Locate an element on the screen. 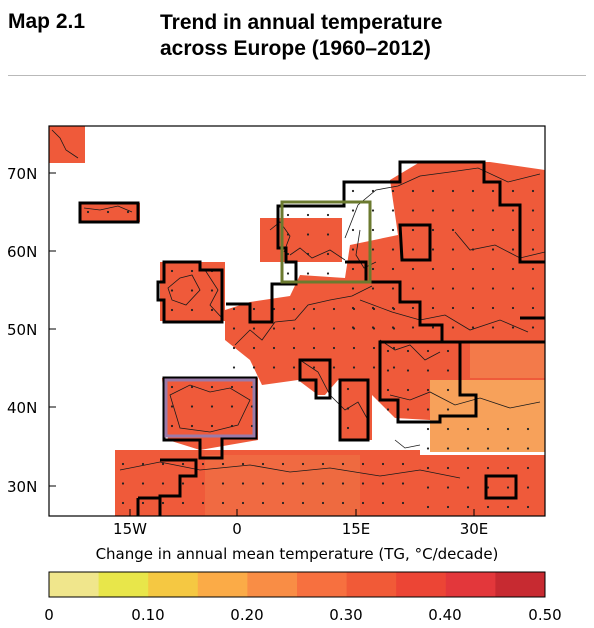 The image size is (594, 628). legend-tick-0-40: 0.40 is located at coordinates (444, 615).